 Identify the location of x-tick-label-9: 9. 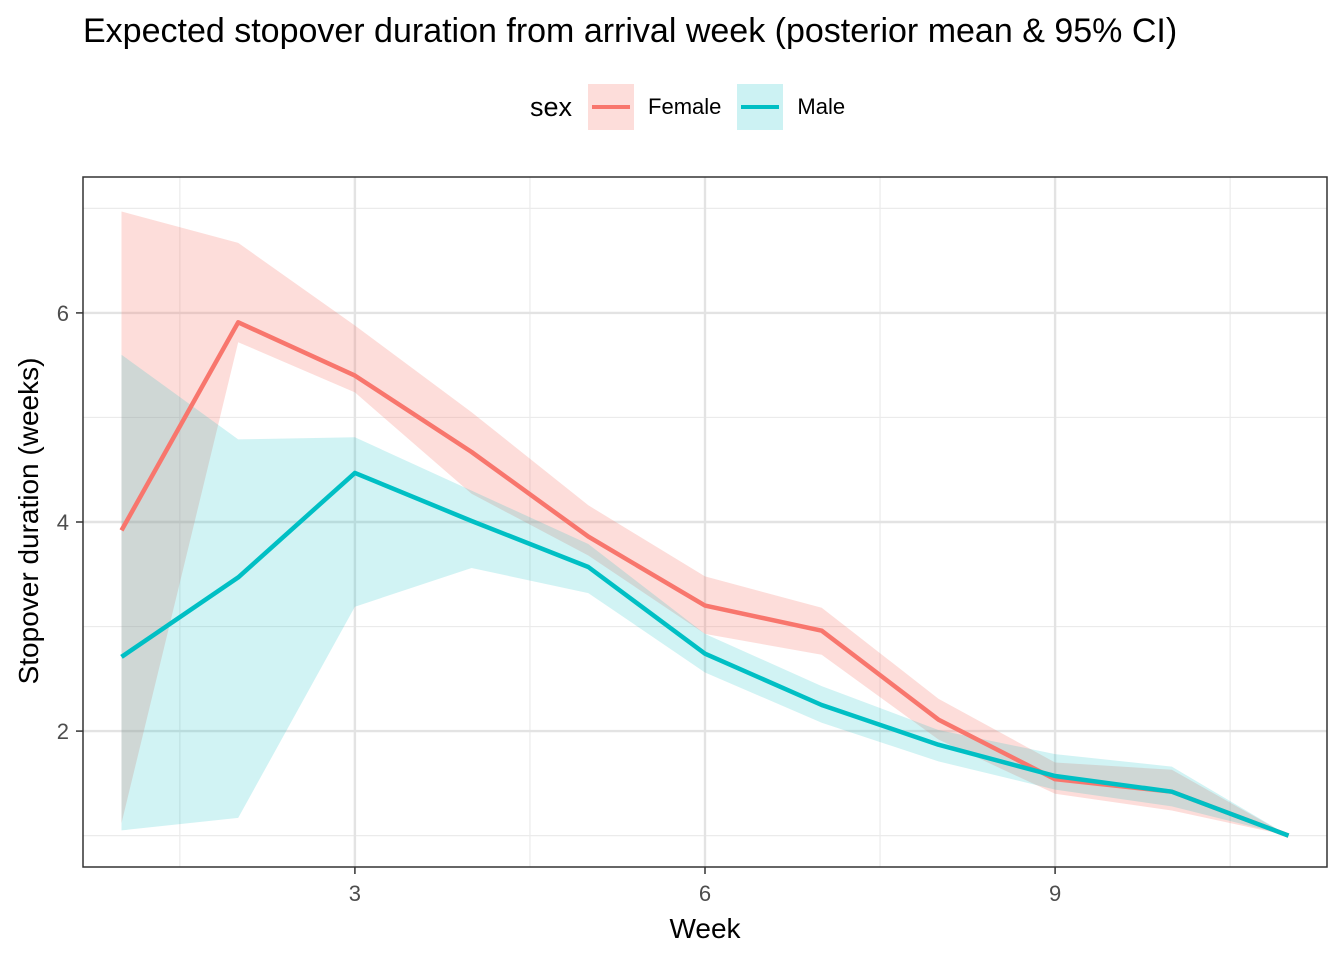
(1055, 893).